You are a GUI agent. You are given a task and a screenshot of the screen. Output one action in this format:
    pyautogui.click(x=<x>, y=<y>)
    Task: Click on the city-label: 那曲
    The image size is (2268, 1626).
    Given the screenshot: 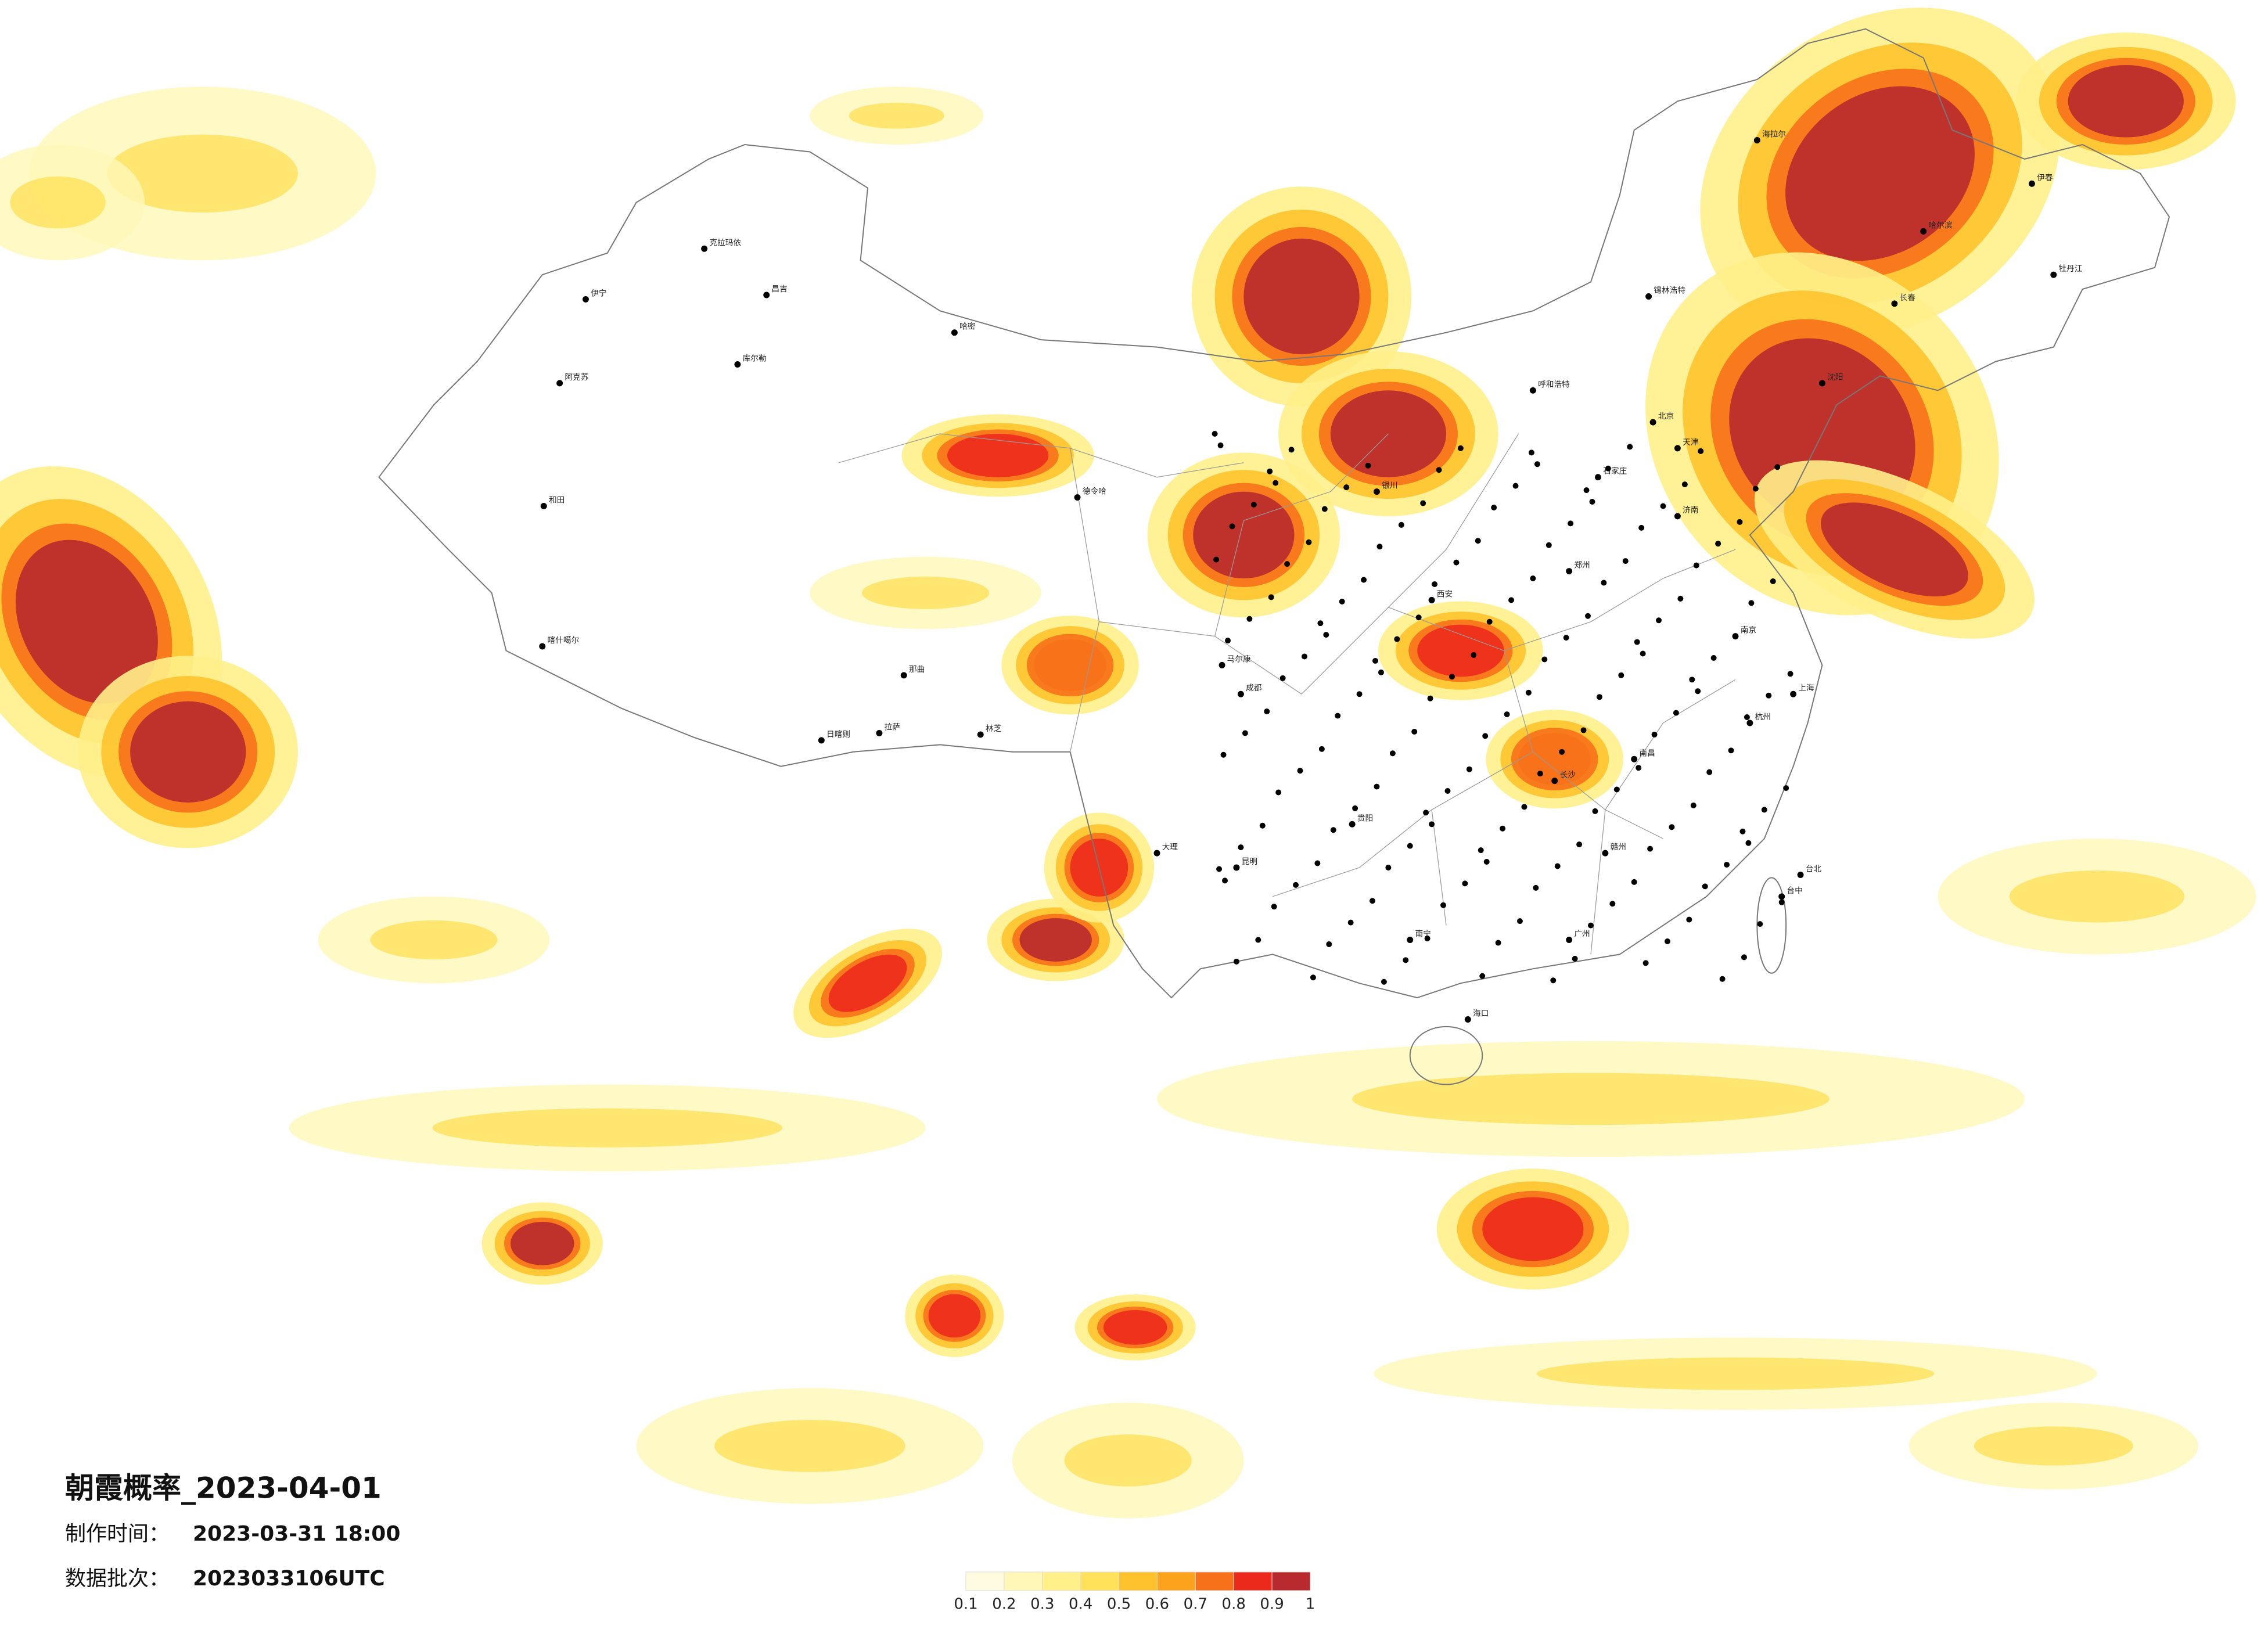 What is the action you would take?
    pyautogui.click(x=917, y=669)
    